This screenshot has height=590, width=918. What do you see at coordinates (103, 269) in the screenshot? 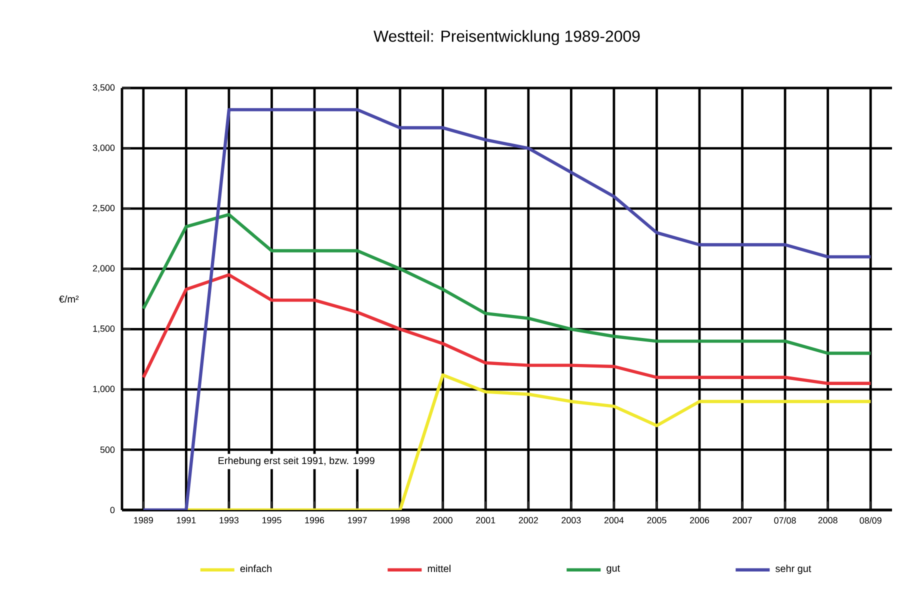
I see `y-tick-label: 2,000` at bounding box center [103, 269].